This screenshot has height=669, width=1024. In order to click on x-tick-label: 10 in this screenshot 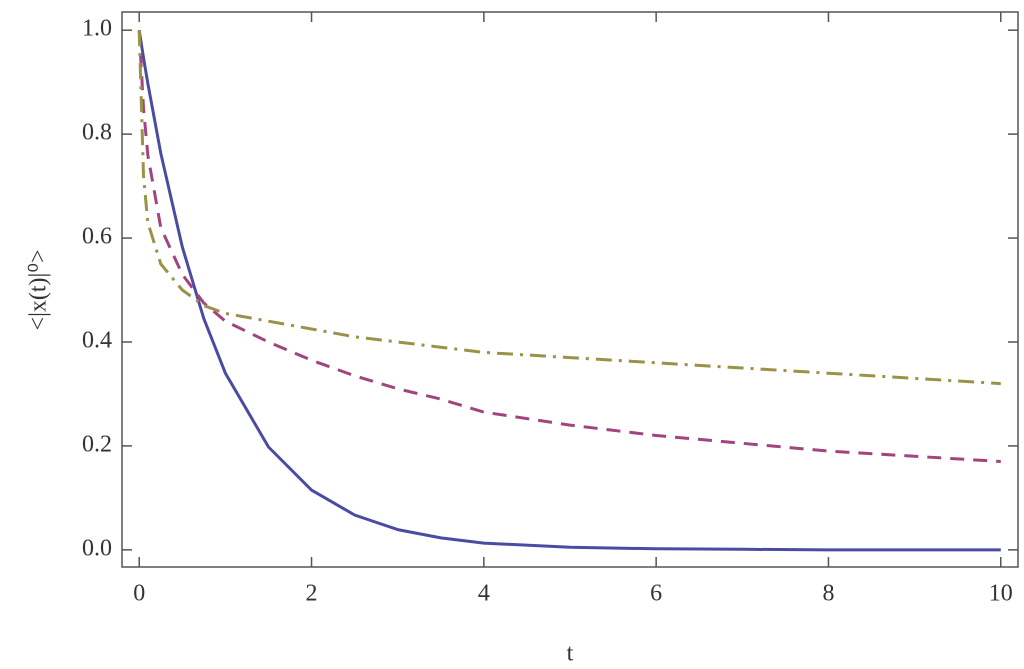, I will do `click(1001, 594)`.